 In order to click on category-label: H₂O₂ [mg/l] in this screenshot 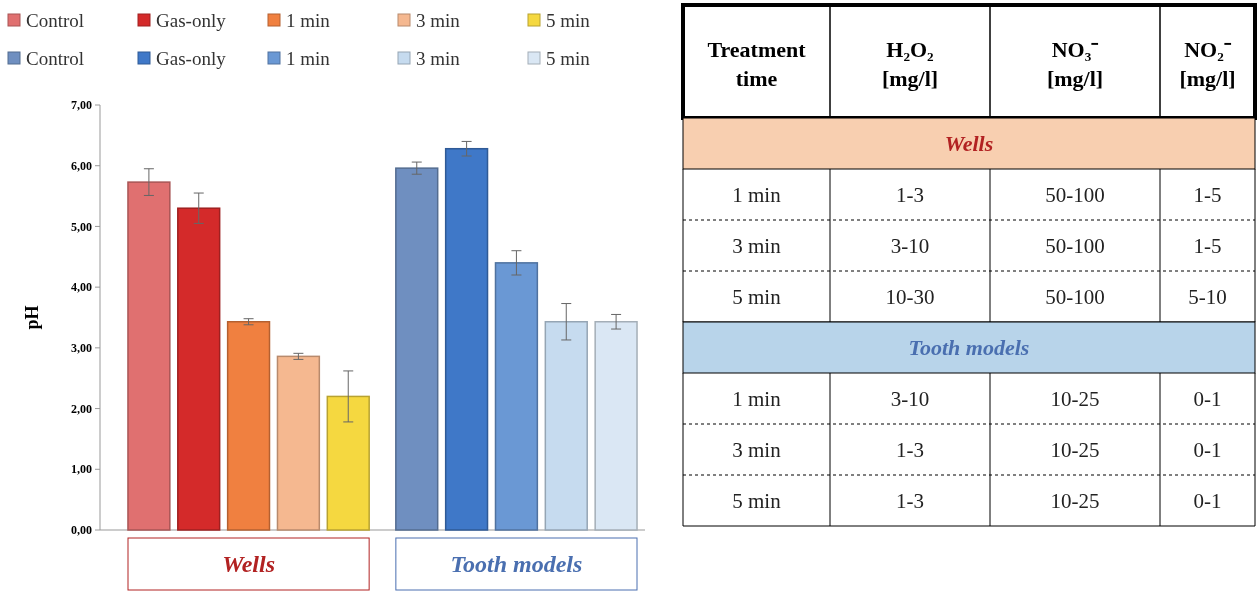, I will do `click(910, 64)`.